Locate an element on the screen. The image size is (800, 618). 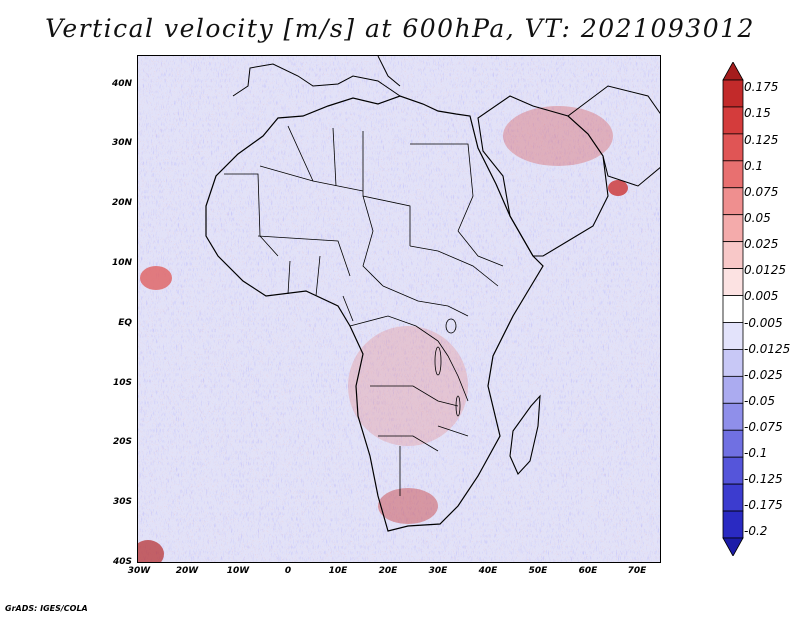
lat-tick-label: 10S is located at coordinates (122, 383).